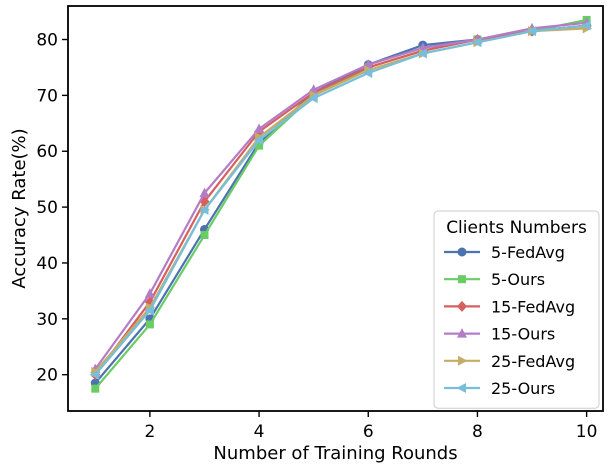  I want to click on legend-item: 5-FedAvg, so click(504, 252).